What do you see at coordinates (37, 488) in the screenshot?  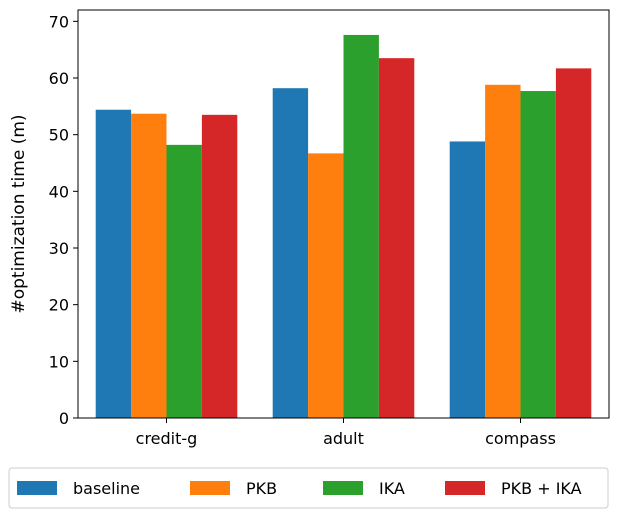 I see `legend-swatch-baseline` at bounding box center [37, 488].